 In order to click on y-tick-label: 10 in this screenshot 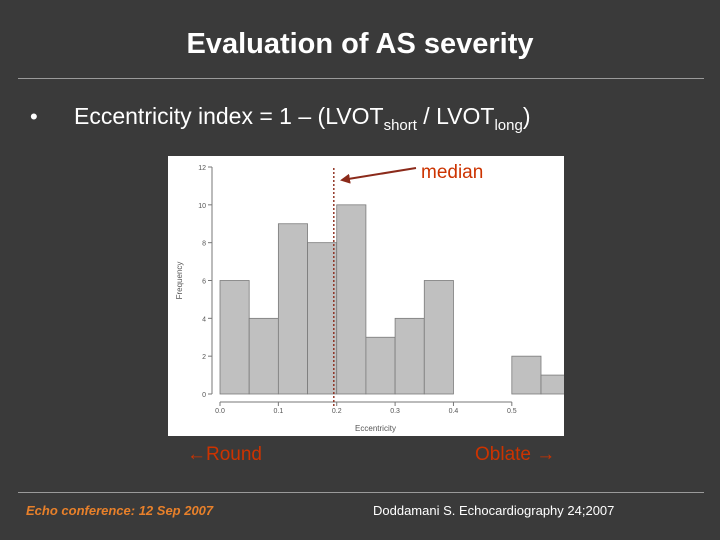, I will do `click(202, 206)`.